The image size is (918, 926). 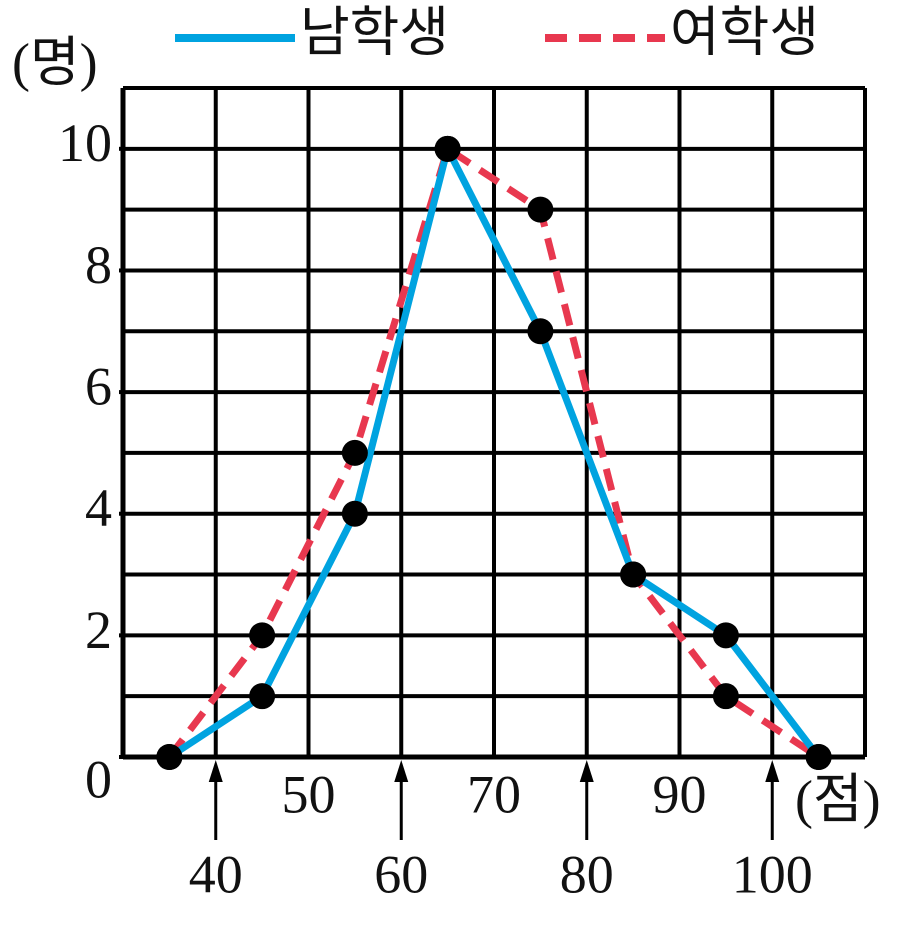 I want to click on x-tick-label: 90, so click(x=680, y=794).